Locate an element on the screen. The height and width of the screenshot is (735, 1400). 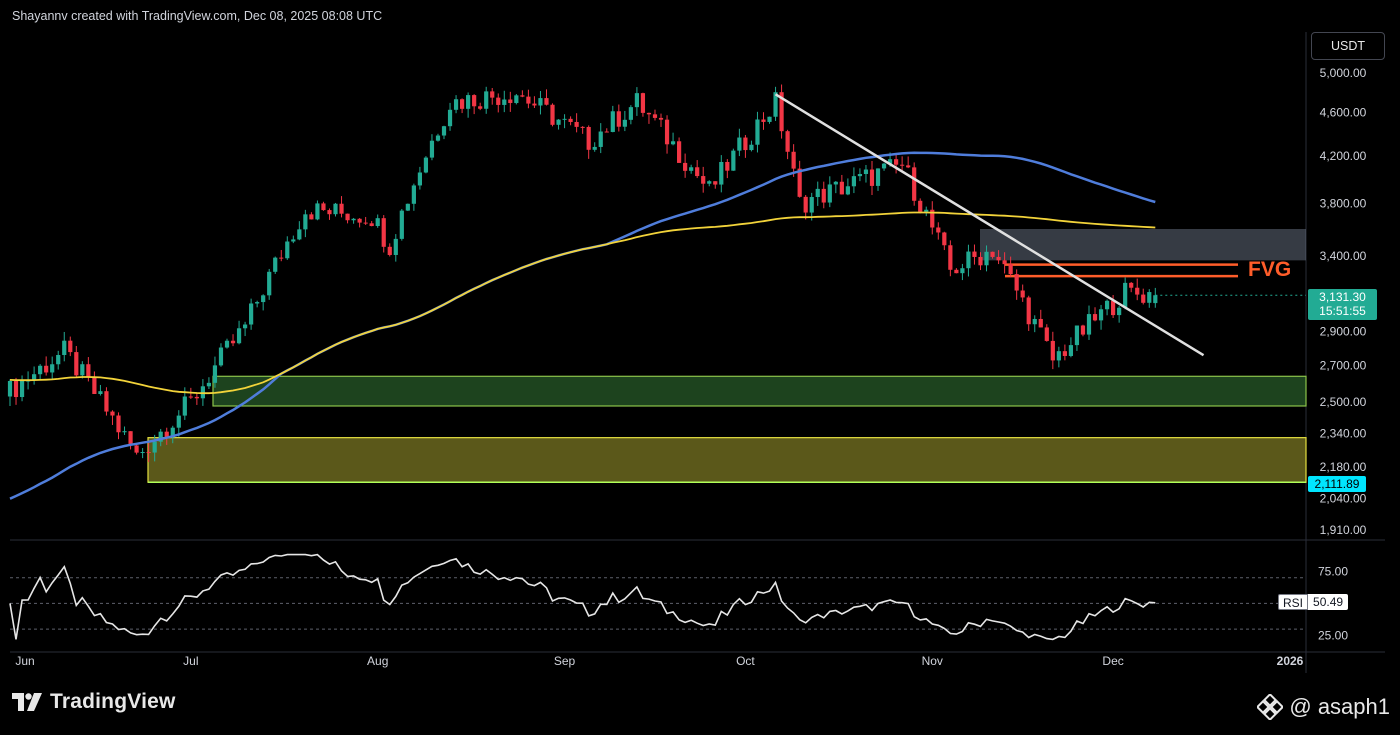
price-tick-label: 2,180.00 is located at coordinates (1343, 467).